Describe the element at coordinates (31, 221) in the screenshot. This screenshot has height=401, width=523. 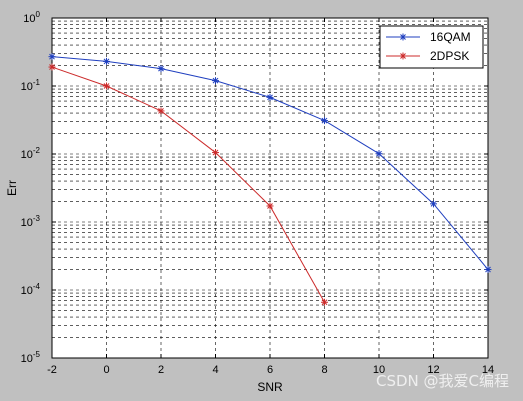
I see `y-tick-label: 10⁻³` at that location.